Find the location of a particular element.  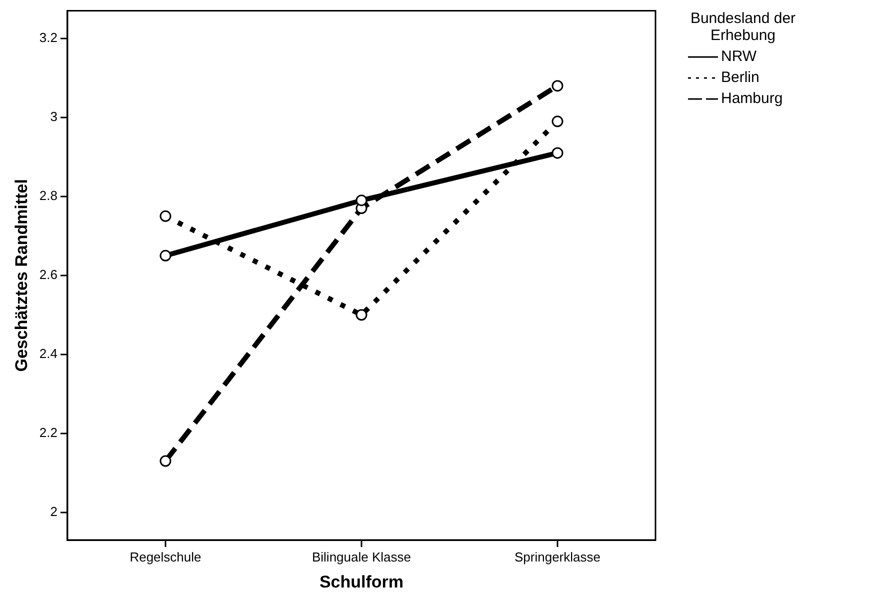

y-tick-label: 2.8 is located at coordinates (48, 195).